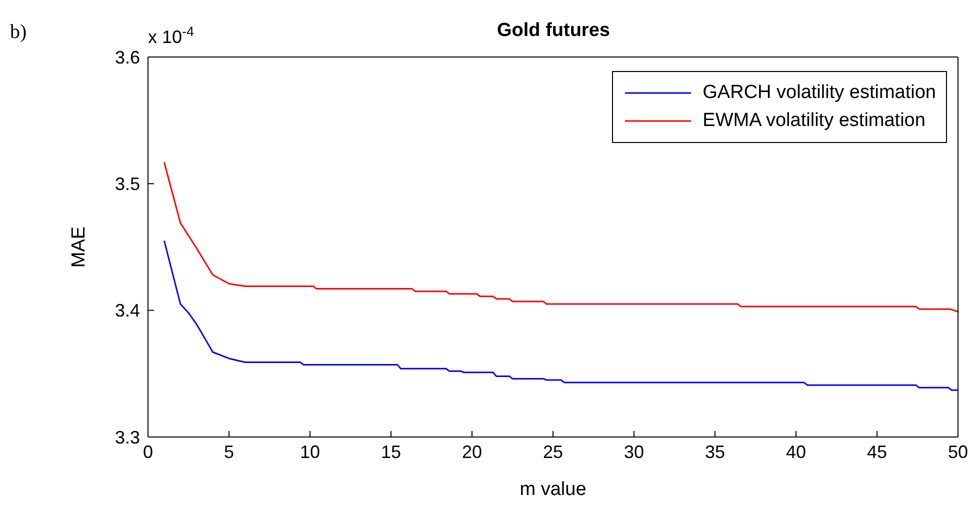 The image size is (973, 524). Describe the element at coordinates (472, 452) in the screenshot. I see `x-tick-label: 20` at that location.